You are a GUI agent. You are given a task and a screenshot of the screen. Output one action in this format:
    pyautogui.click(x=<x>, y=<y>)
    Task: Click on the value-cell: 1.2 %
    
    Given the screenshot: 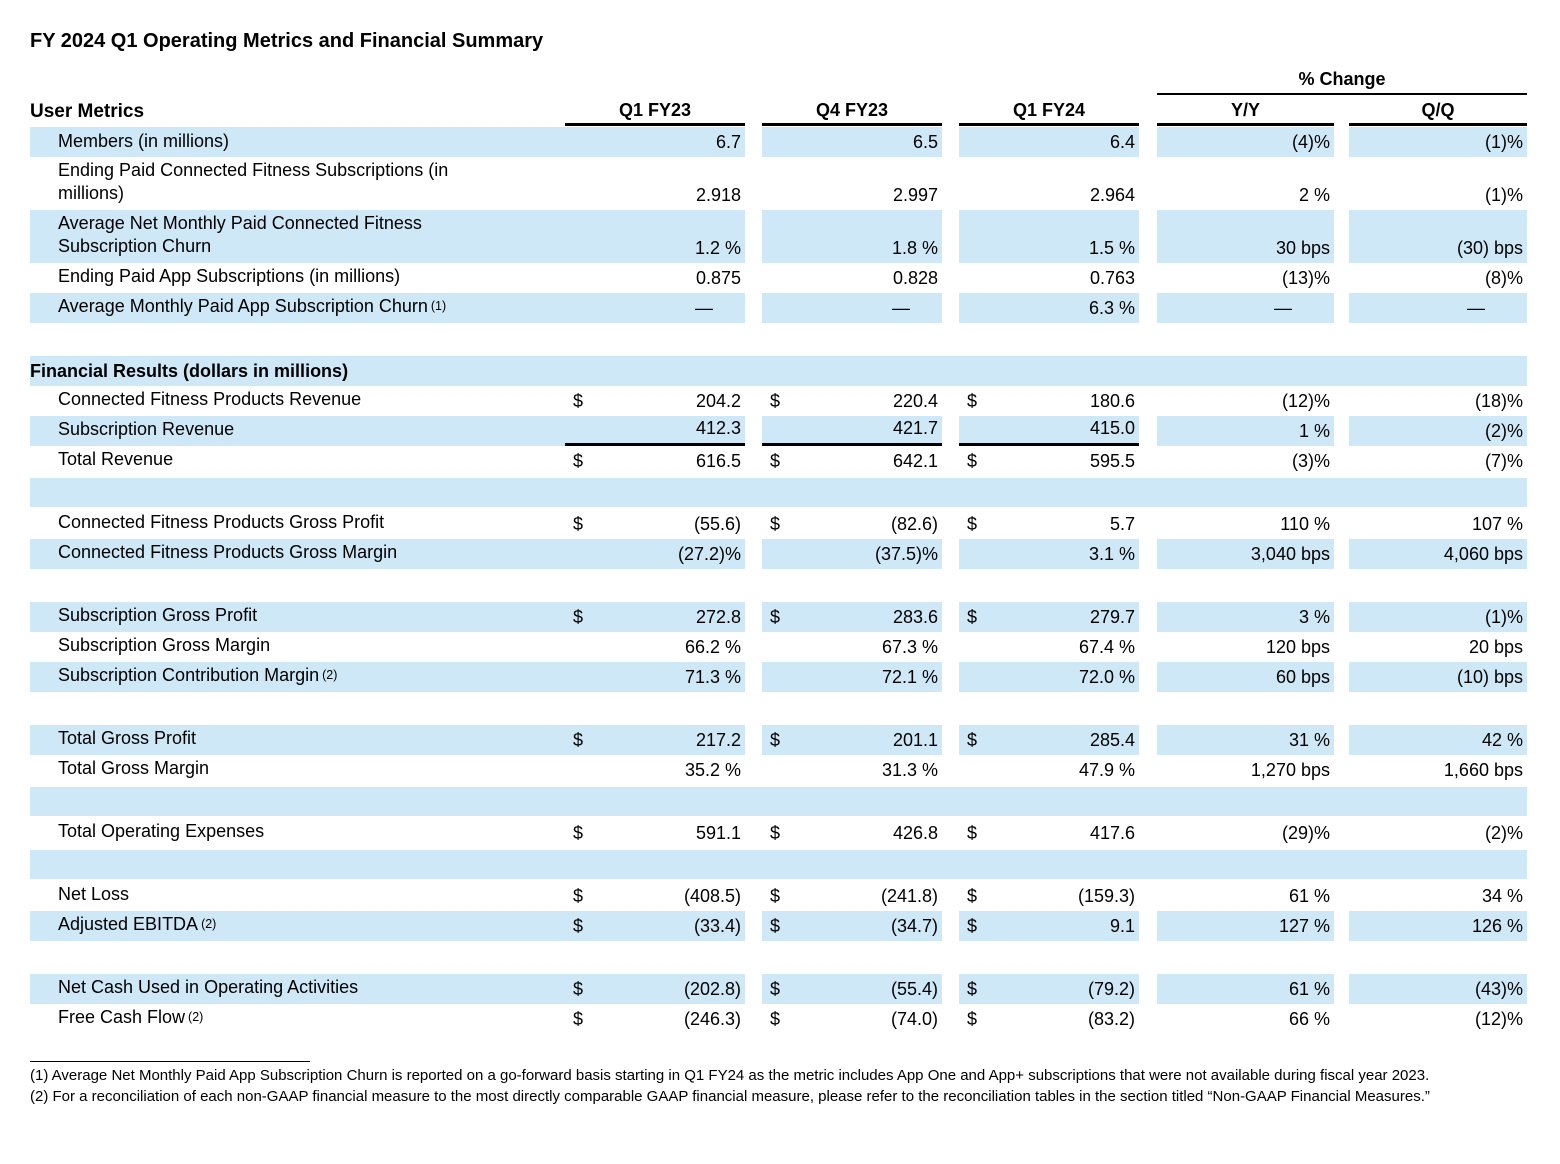 What is the action you would take?
    pyautogui.click(x=655, y=236)
    